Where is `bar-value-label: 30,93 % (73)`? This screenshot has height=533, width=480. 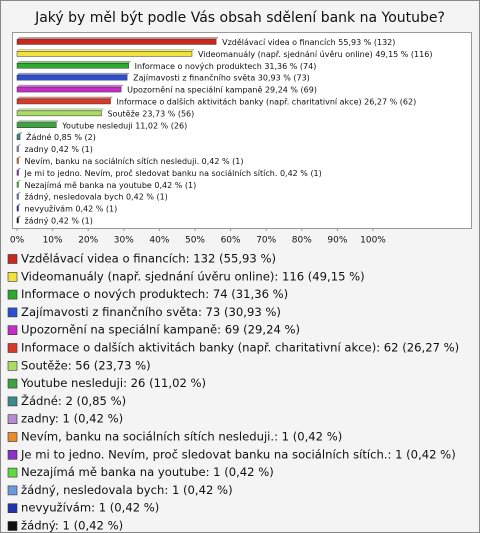 bar-value-label: 30,93 % (73) is located at coordinates (284, 77).